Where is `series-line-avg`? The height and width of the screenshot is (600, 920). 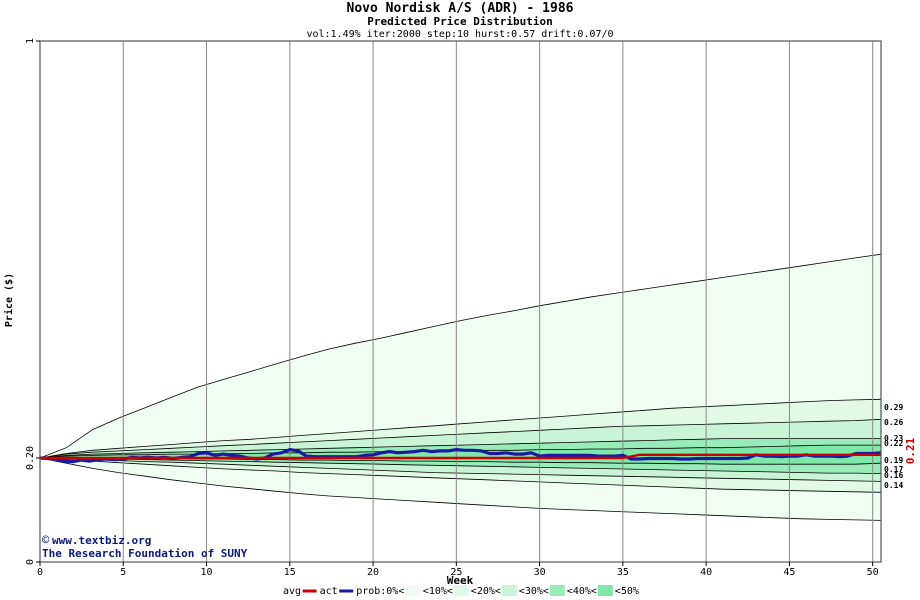 series-line-avg is located at coordinates (460, 456).